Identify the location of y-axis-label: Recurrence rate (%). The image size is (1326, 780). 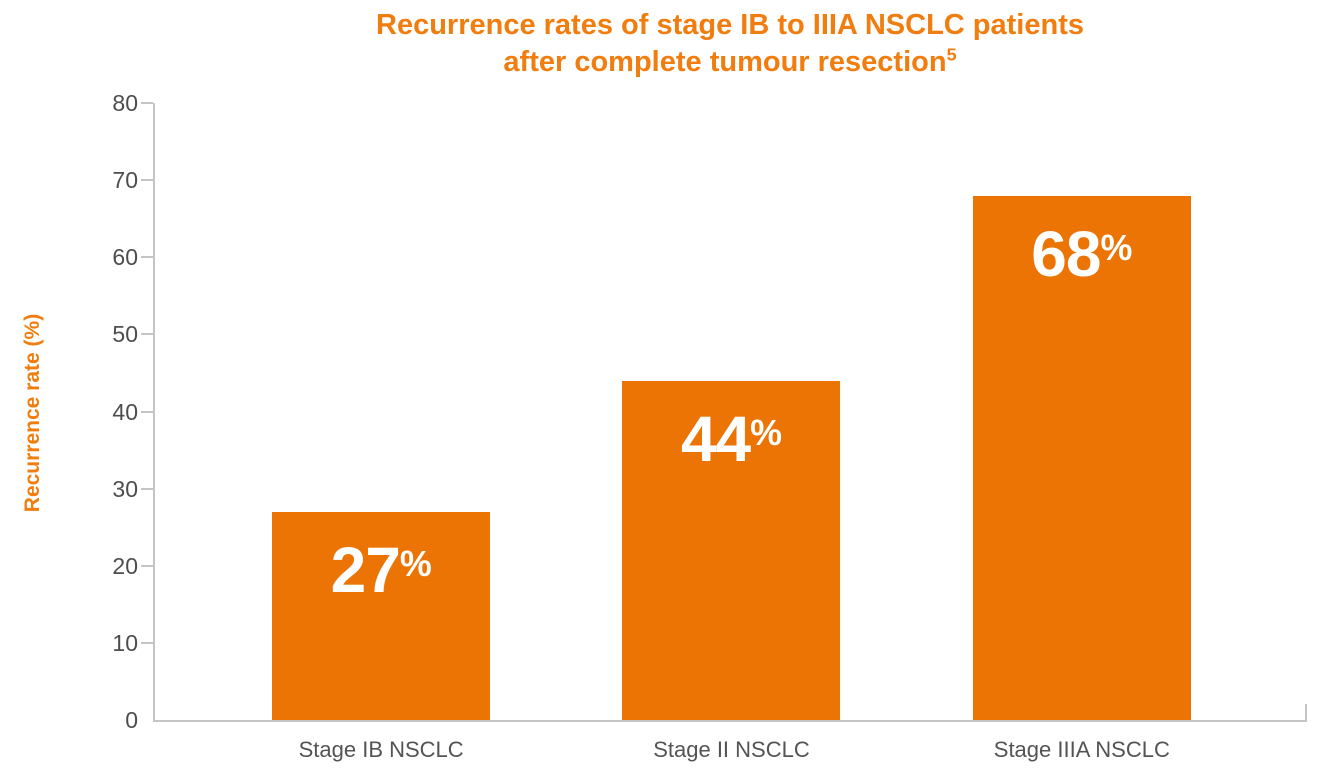
(32, 413).